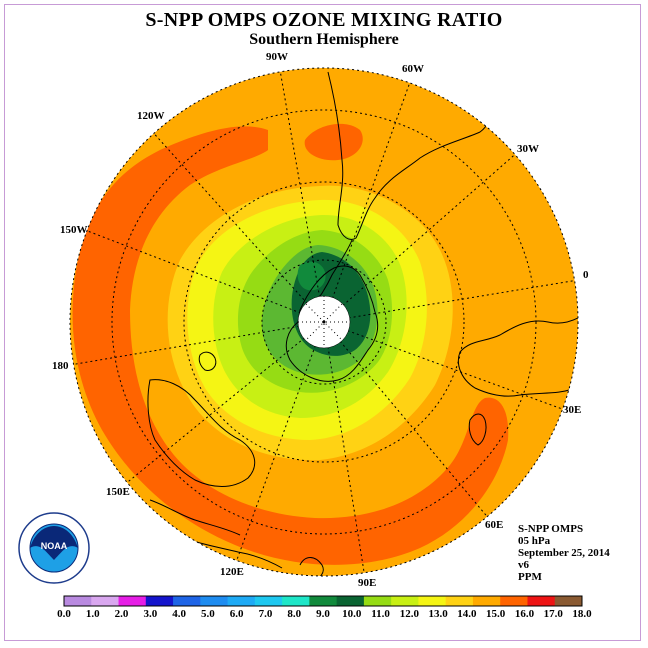 The height and width of the screenshot is (648, 648). I want to click on lon-label-180: 180, so click(60, 366).